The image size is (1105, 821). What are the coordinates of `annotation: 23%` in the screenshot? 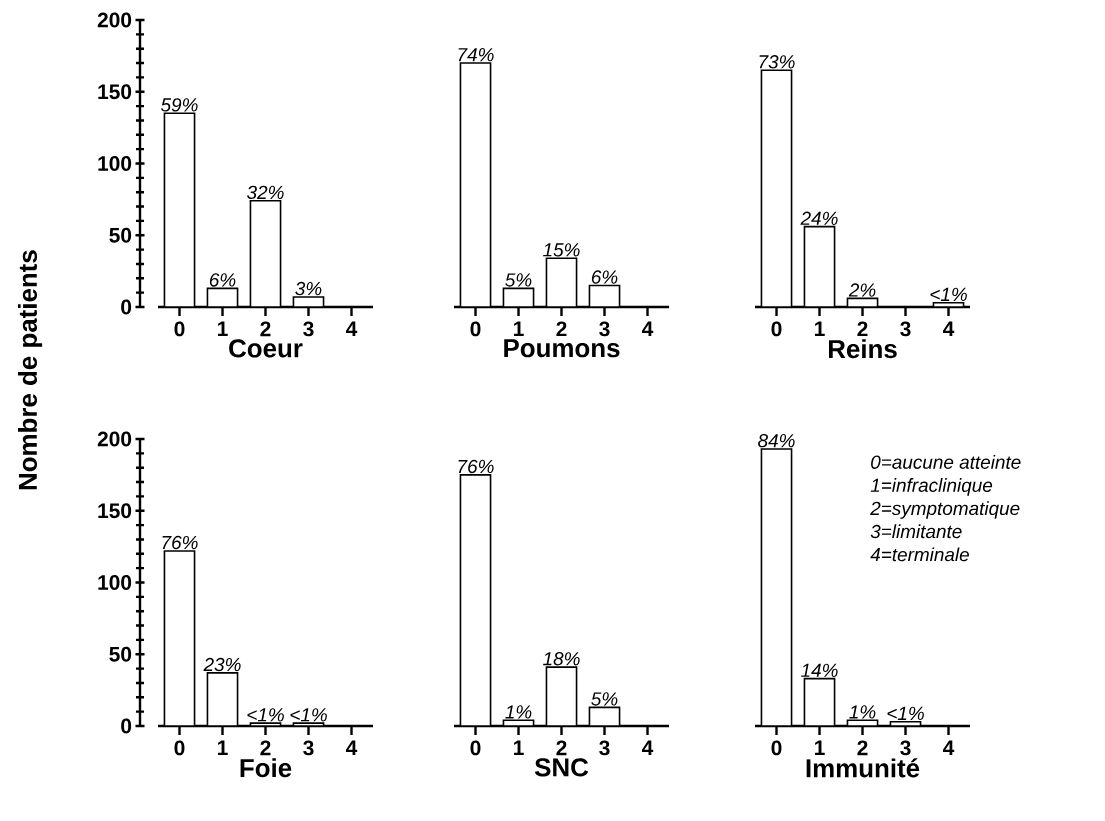 It's located at (222, 664).